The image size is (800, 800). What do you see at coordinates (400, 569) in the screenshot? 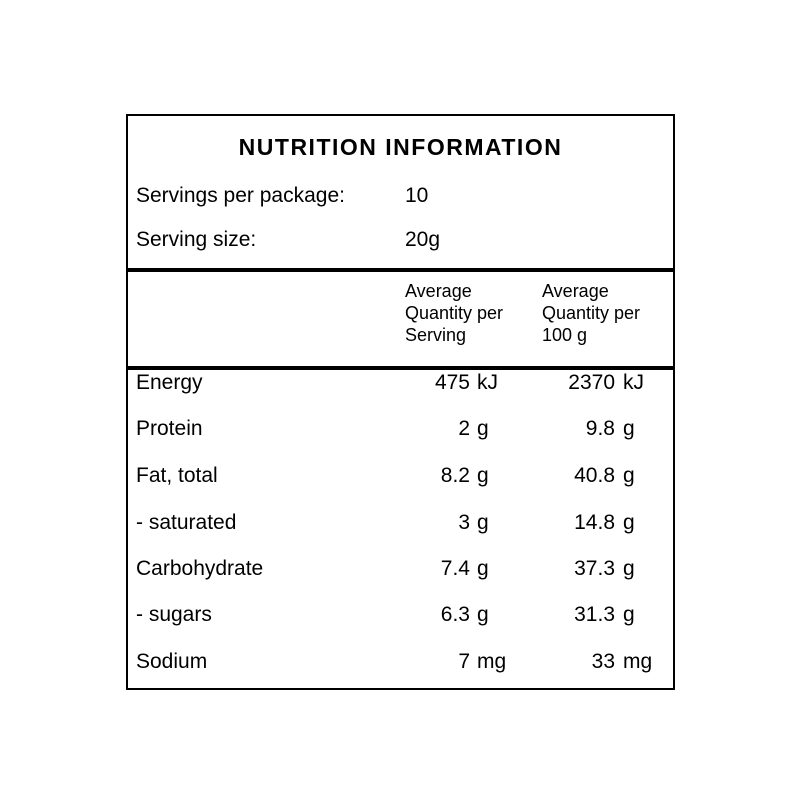
I see `table-row-carbohydrate: Carbohydrate 7.4 g 37.3 g` at bounding box center [400, 569].